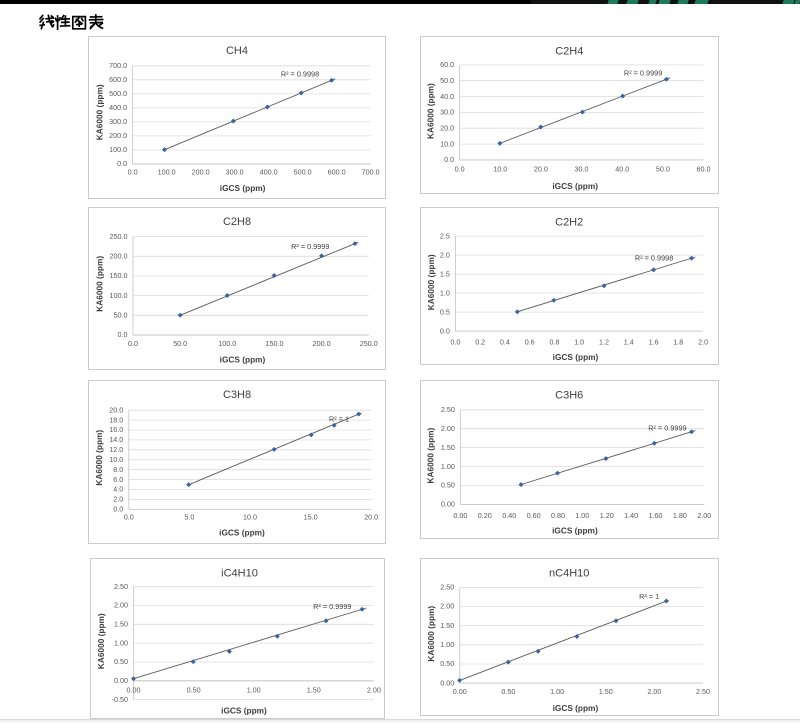 The width and height of the screenshot is (800, 723). What do you see at coordinates (509, 515) in the screenshot?
I see `svg-text: 0.40` at bounding box center [509, 515].